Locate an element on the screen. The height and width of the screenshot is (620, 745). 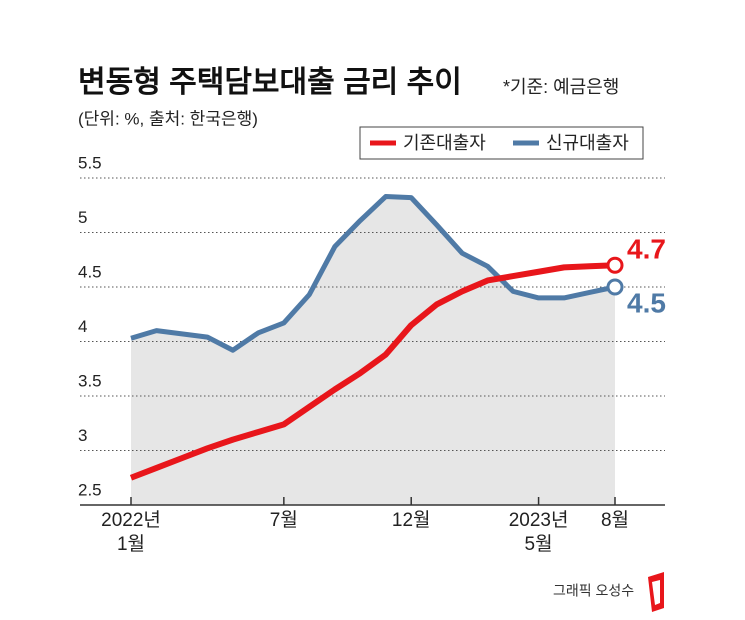
data-label: 4.7 is located at coordinates (646, 249).